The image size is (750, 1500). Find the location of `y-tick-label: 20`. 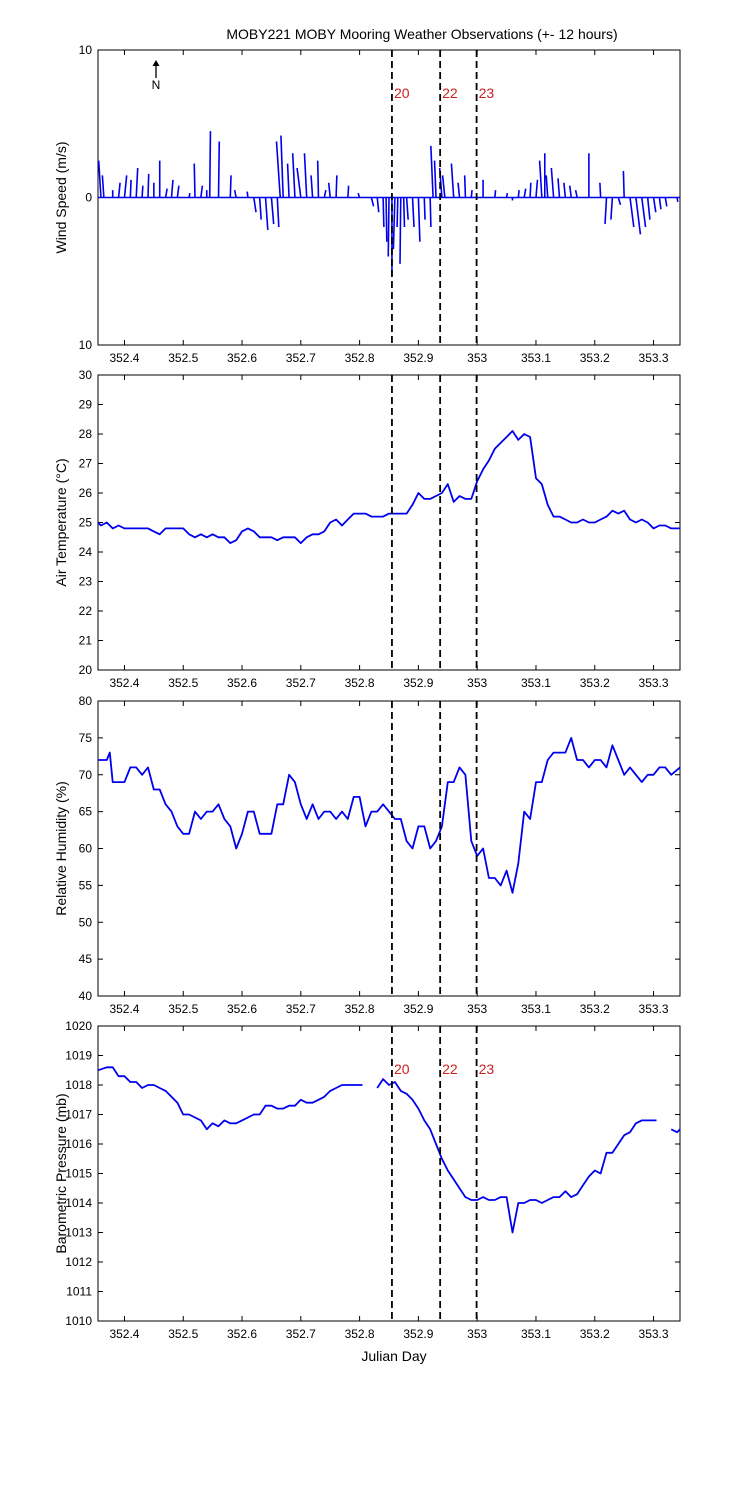

y-tick-label: 20 is located at coordinates (86, 670).